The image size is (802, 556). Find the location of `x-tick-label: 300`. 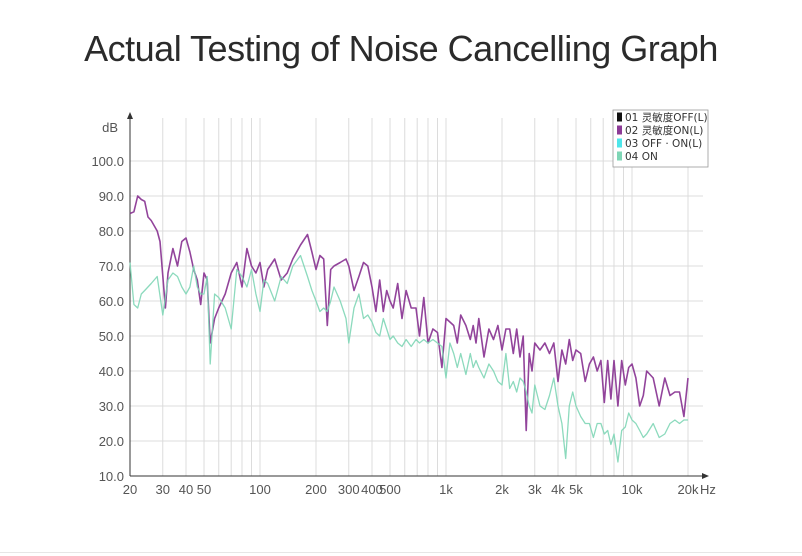

x-tick-label: 300 is located at coordinates (349, 489).